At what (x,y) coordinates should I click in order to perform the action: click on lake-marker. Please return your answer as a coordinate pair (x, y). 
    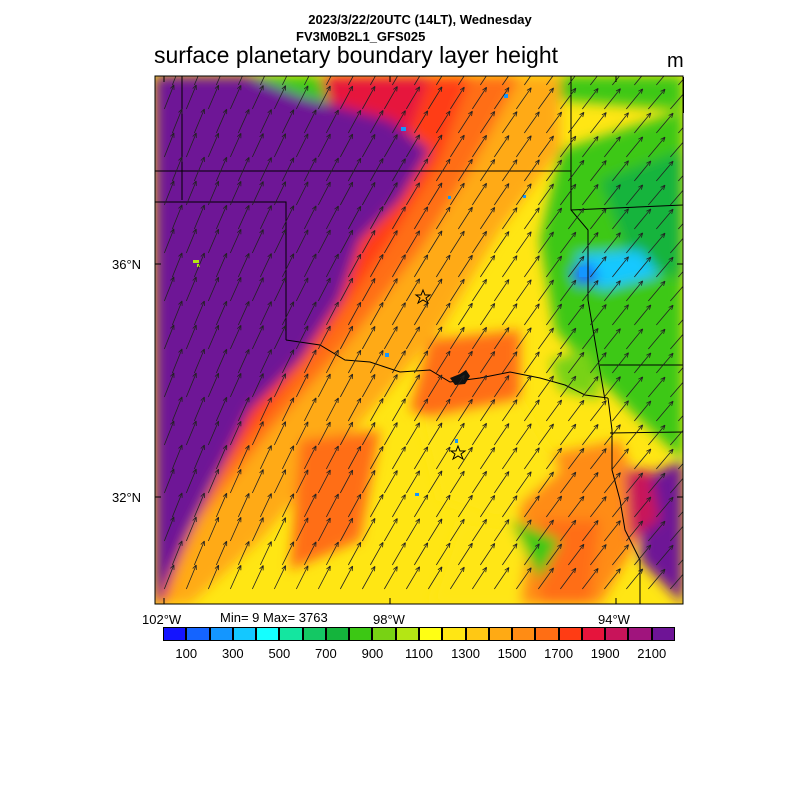
    Looking at the image, I should click on (460, 377).